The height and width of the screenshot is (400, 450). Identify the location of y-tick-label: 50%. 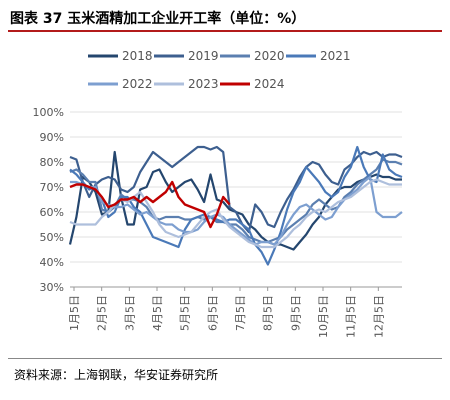
(52, 237).